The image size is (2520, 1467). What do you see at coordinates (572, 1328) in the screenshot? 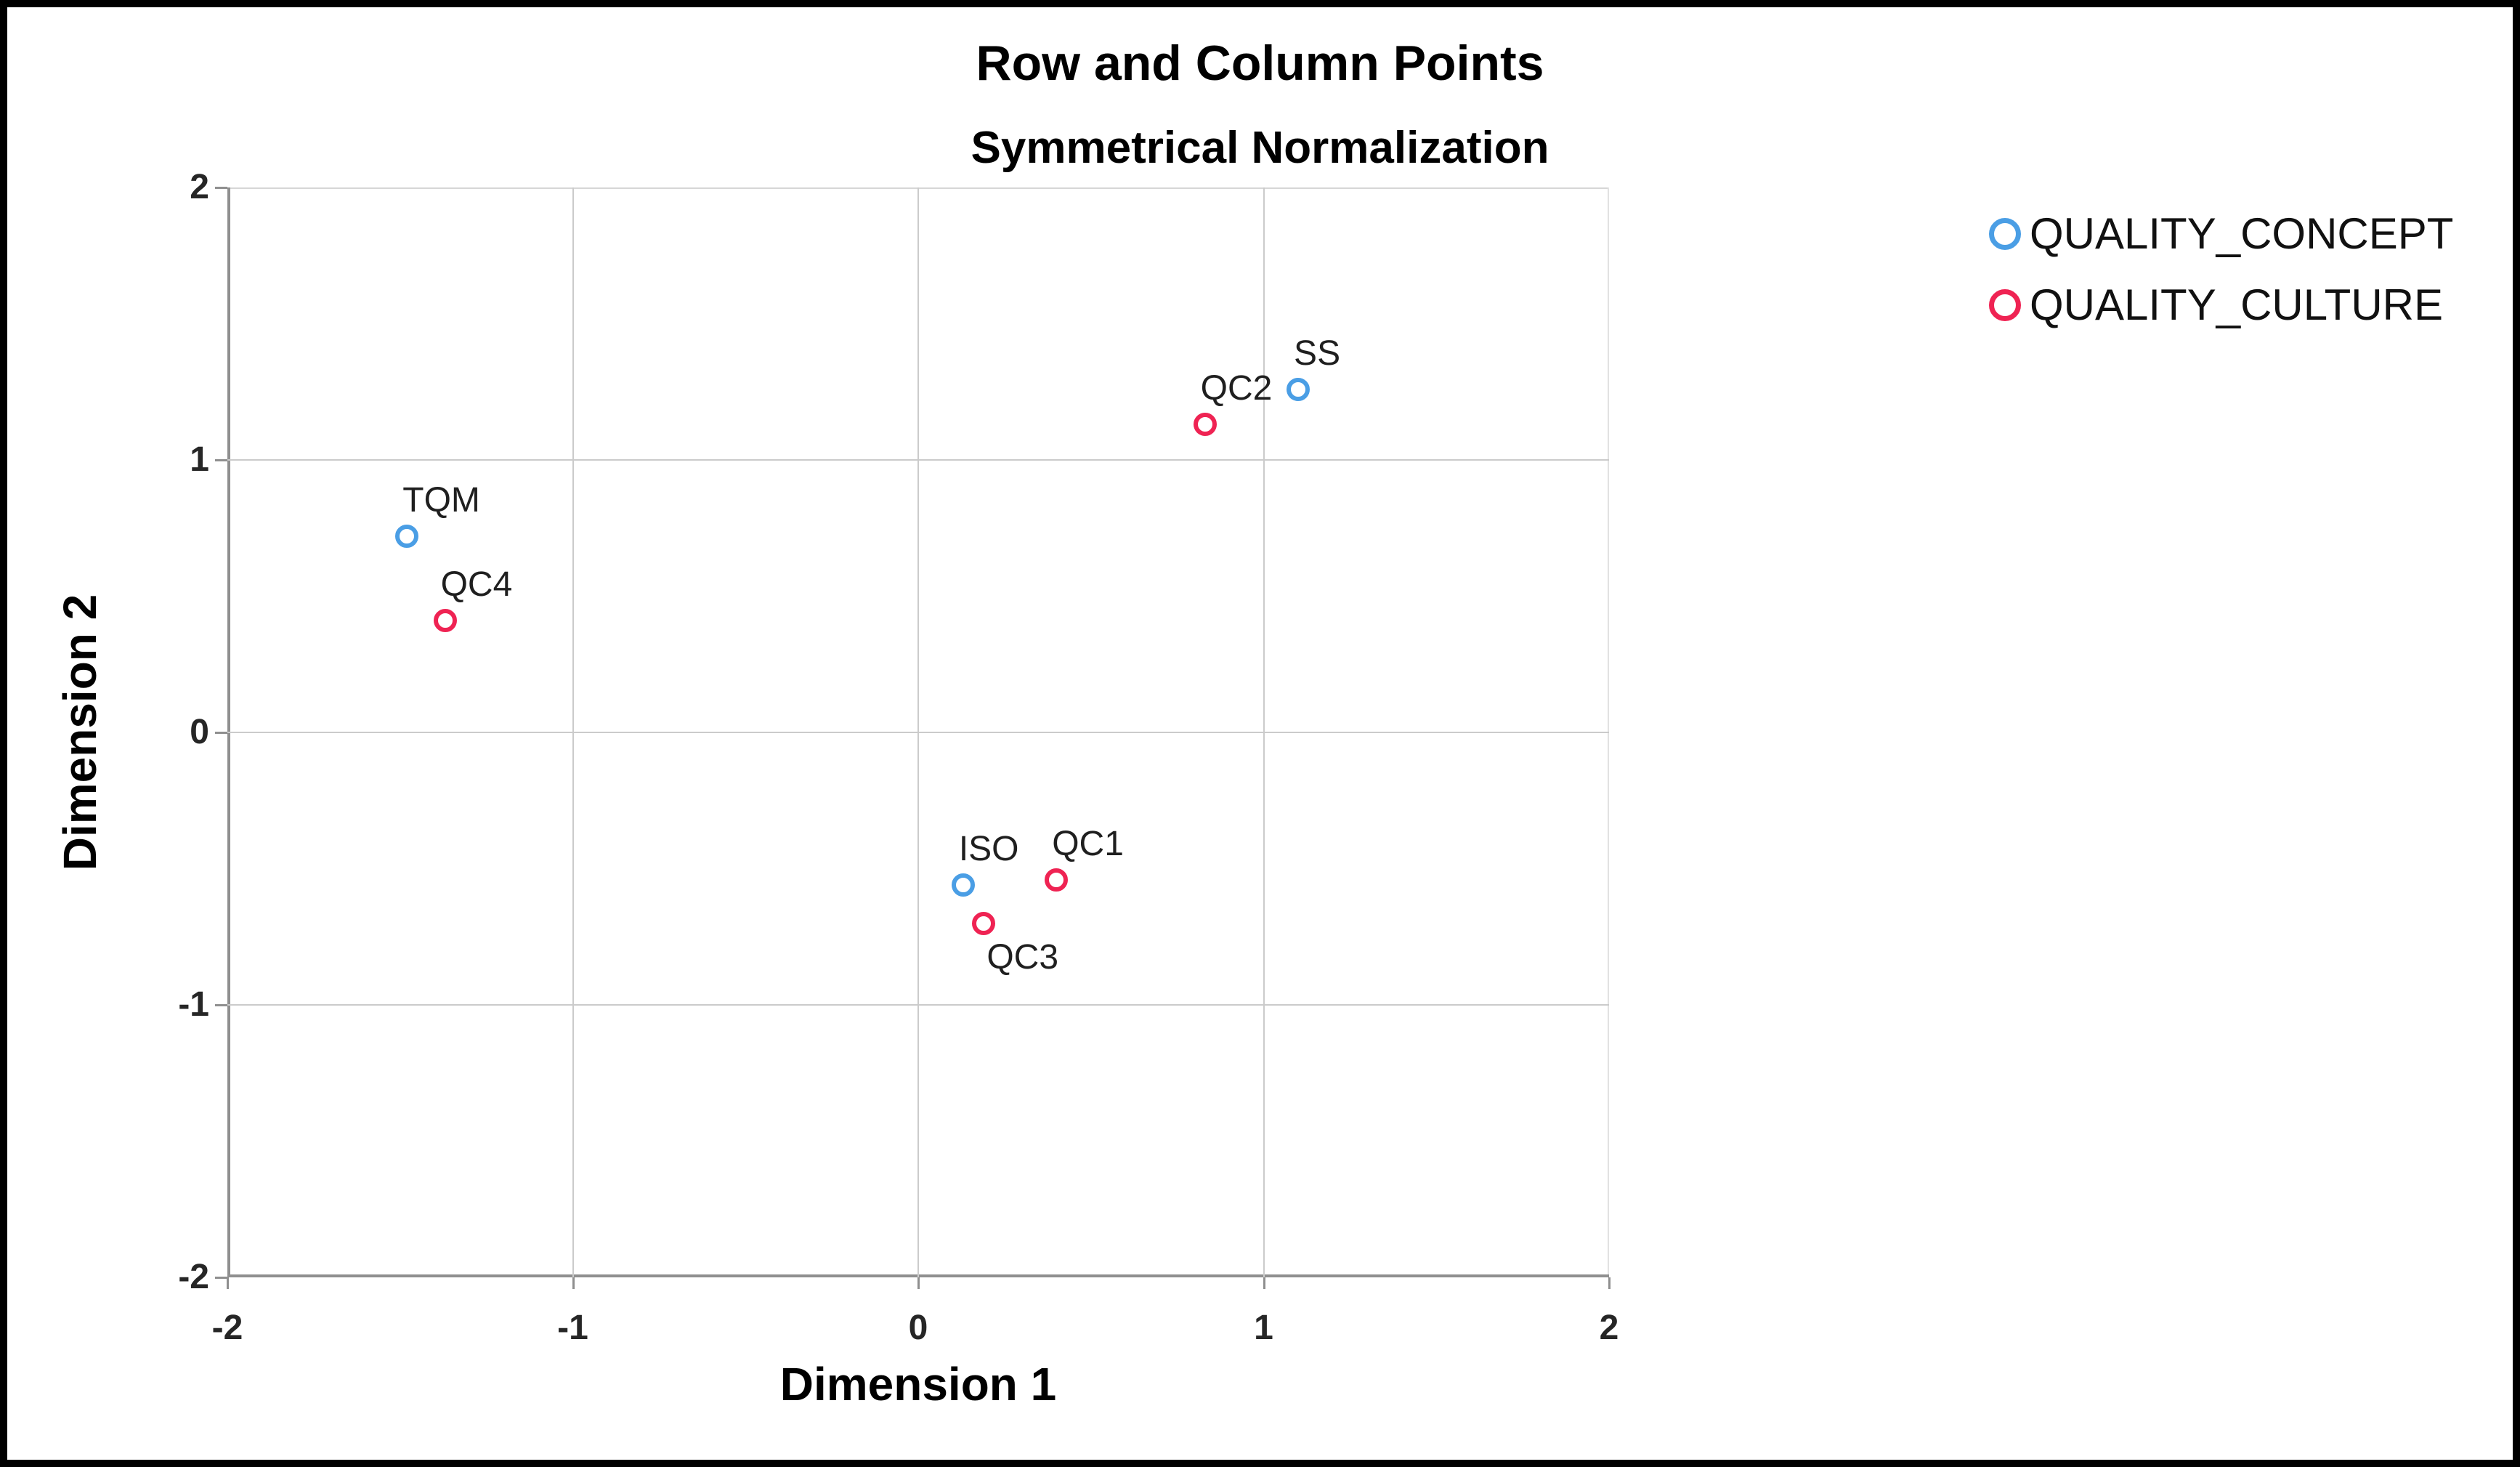
I see `x-tick-label: -1` at bounding box center [572, 1328].